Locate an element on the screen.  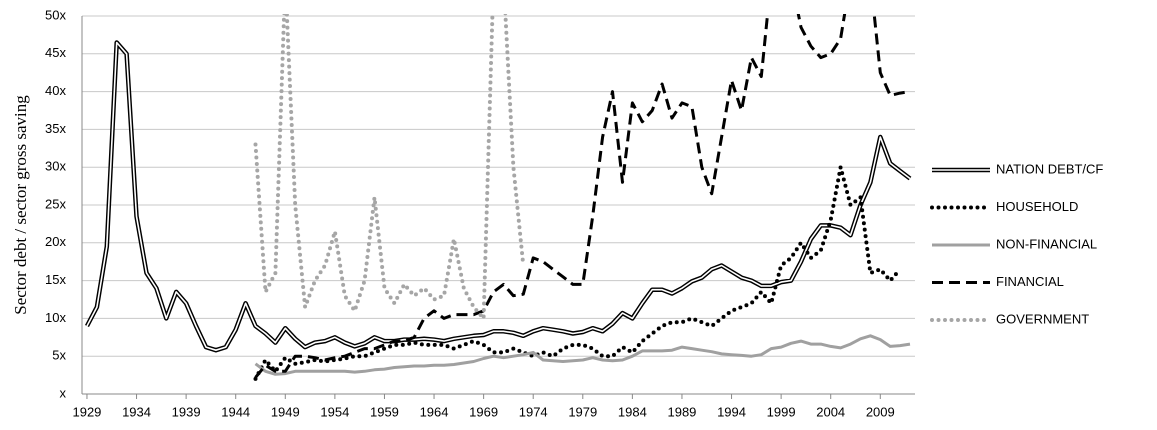
legend-entry: NON-FINANCIAL is located at coordinates (1014, 243).